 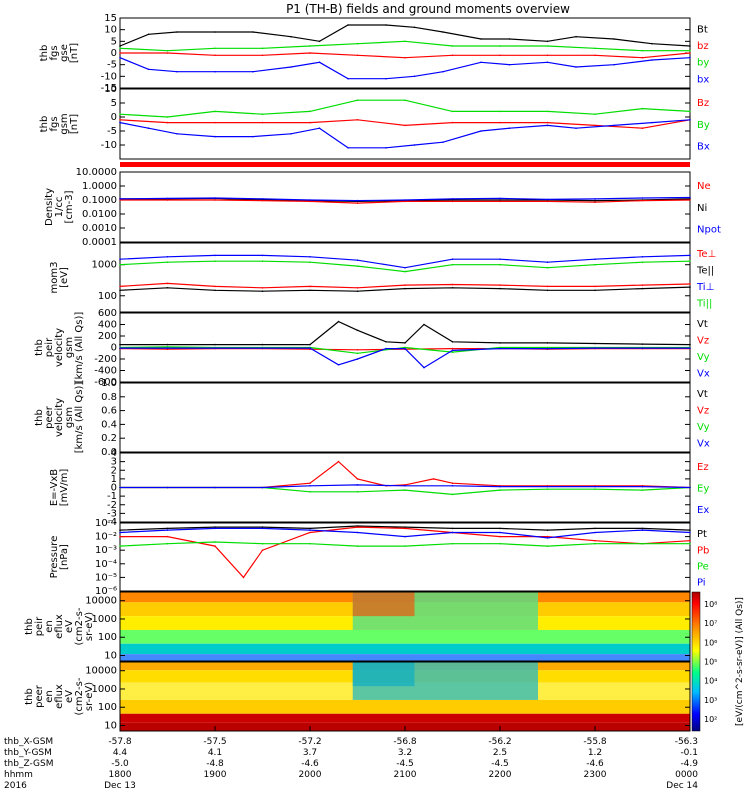 I want to click on y-axis-label: velocity, so click(x=59, y=347).